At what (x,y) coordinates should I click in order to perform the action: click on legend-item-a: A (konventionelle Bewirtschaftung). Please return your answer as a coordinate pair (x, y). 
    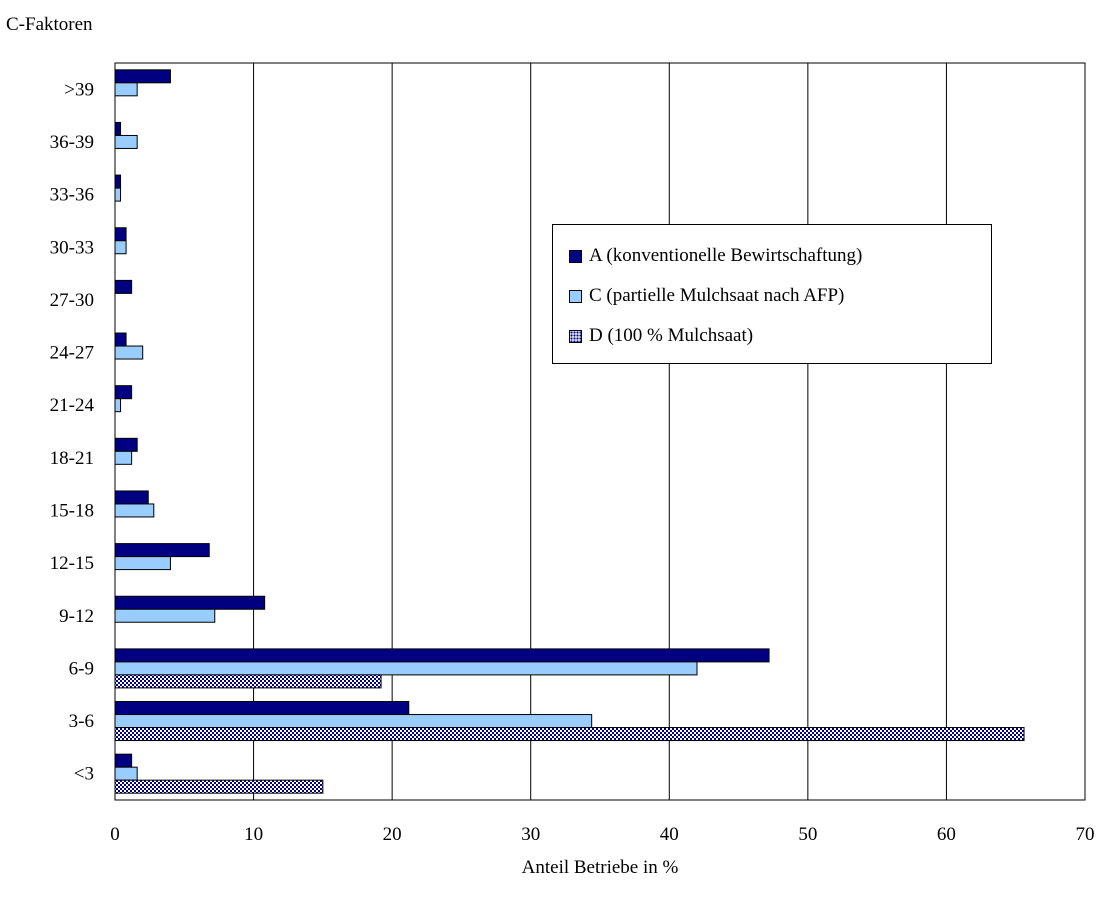
    Looking at the image, I should click on (715, 256).